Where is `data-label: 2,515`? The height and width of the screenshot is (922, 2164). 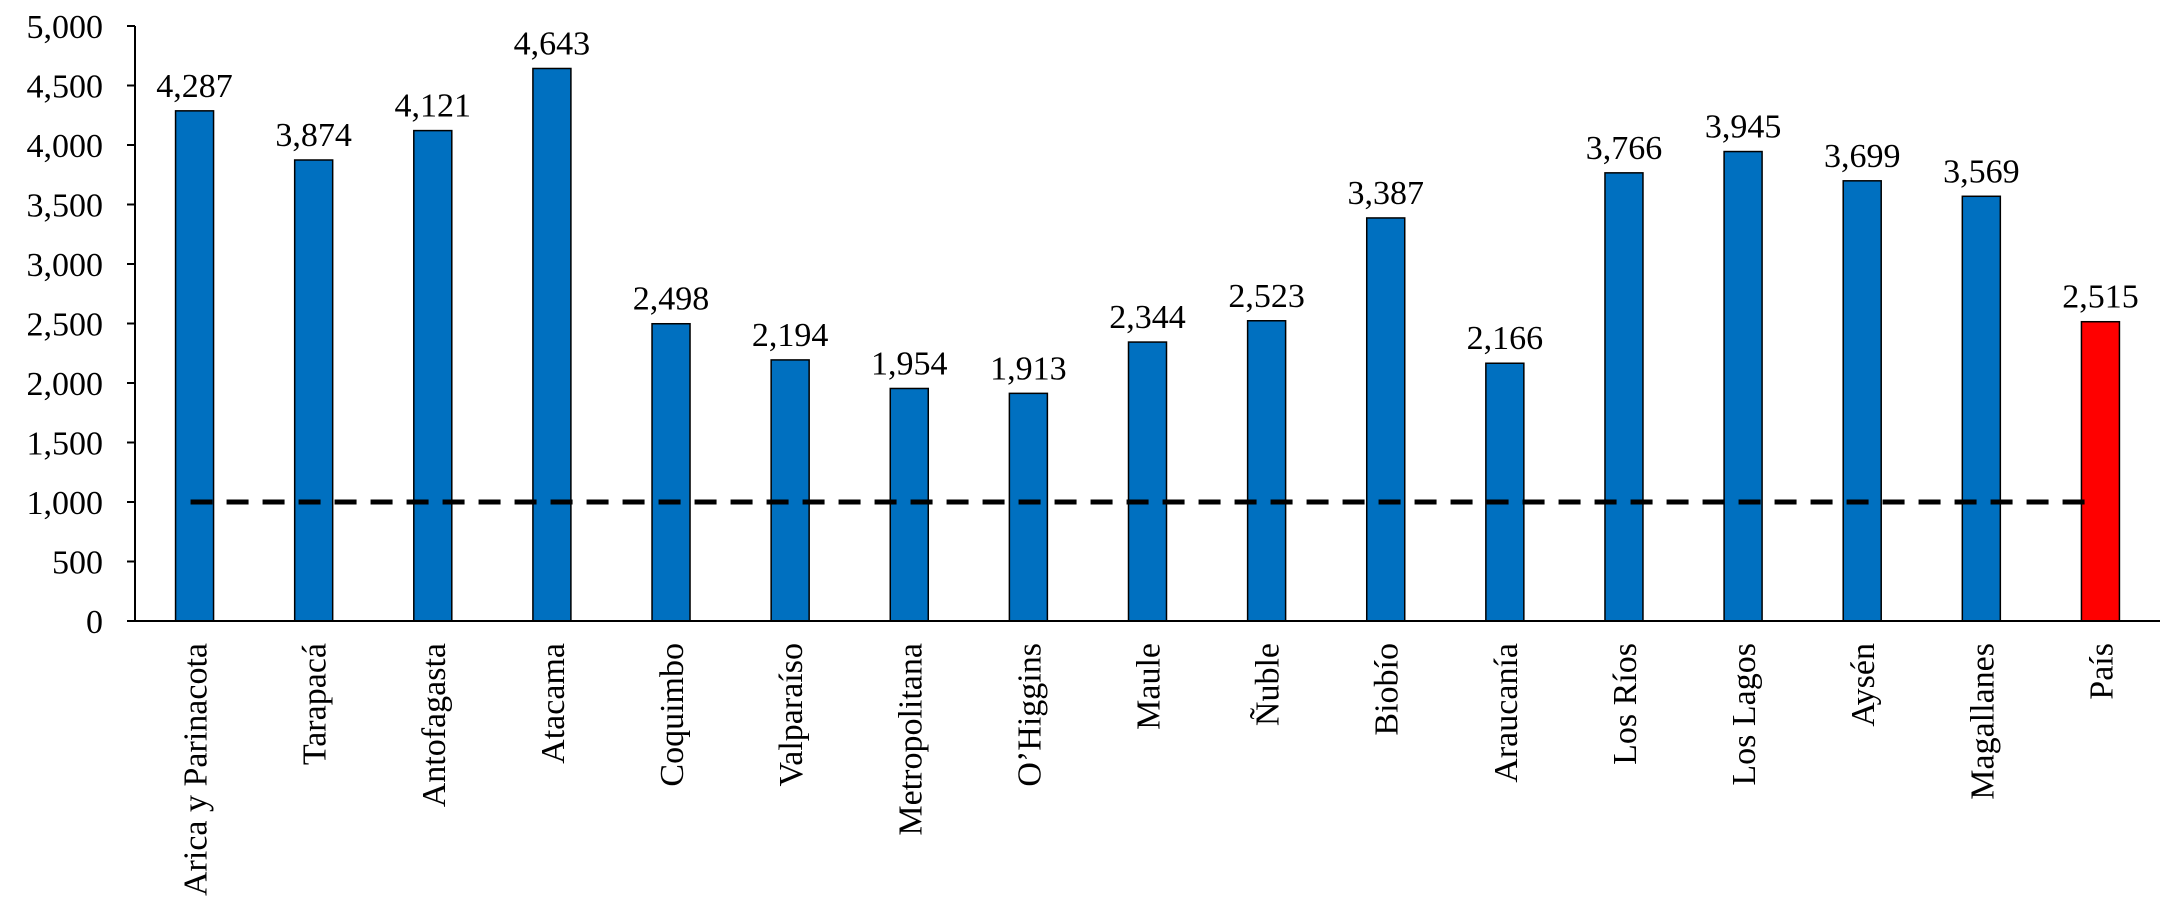
data-label: 2,515 is located at coordinates (2100, 297).